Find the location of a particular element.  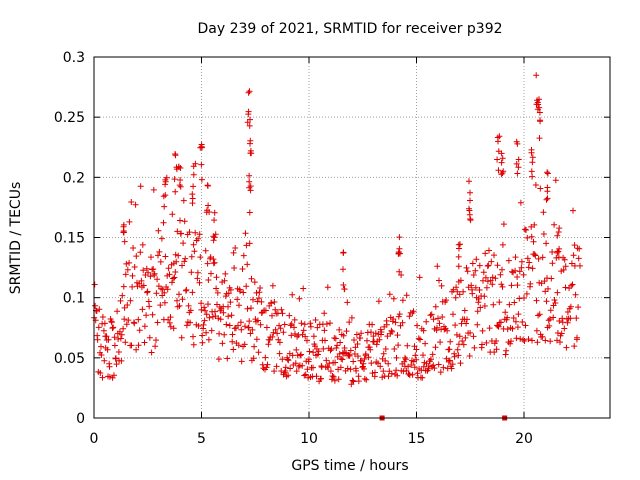

y-tick-label: 0.05 is located at coordinates (69, 359).